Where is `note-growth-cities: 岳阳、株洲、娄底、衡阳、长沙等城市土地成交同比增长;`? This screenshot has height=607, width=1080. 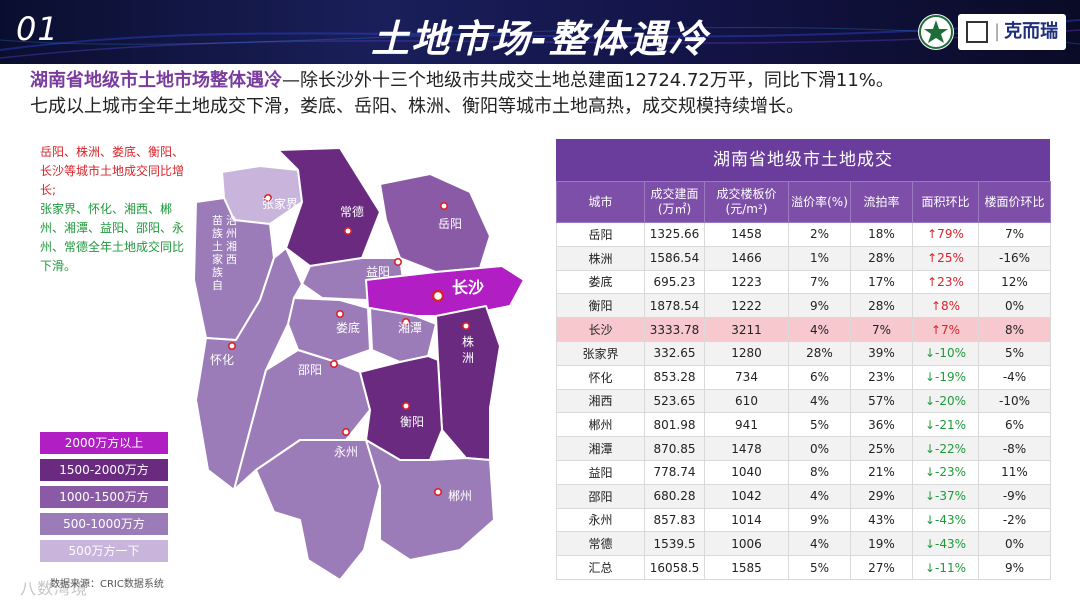 note-growth-cities: 岳阳、株洲、娄底、衡阳、长沙等城市土地成交同比增长; is located at coordinates (112, 171).